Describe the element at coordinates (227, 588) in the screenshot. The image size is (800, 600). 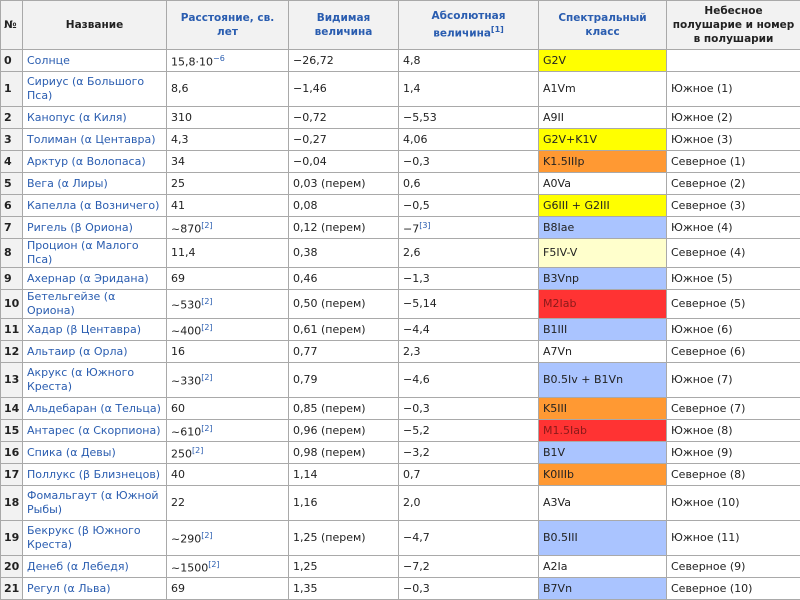
I see `distance-cell: 69` at that location.